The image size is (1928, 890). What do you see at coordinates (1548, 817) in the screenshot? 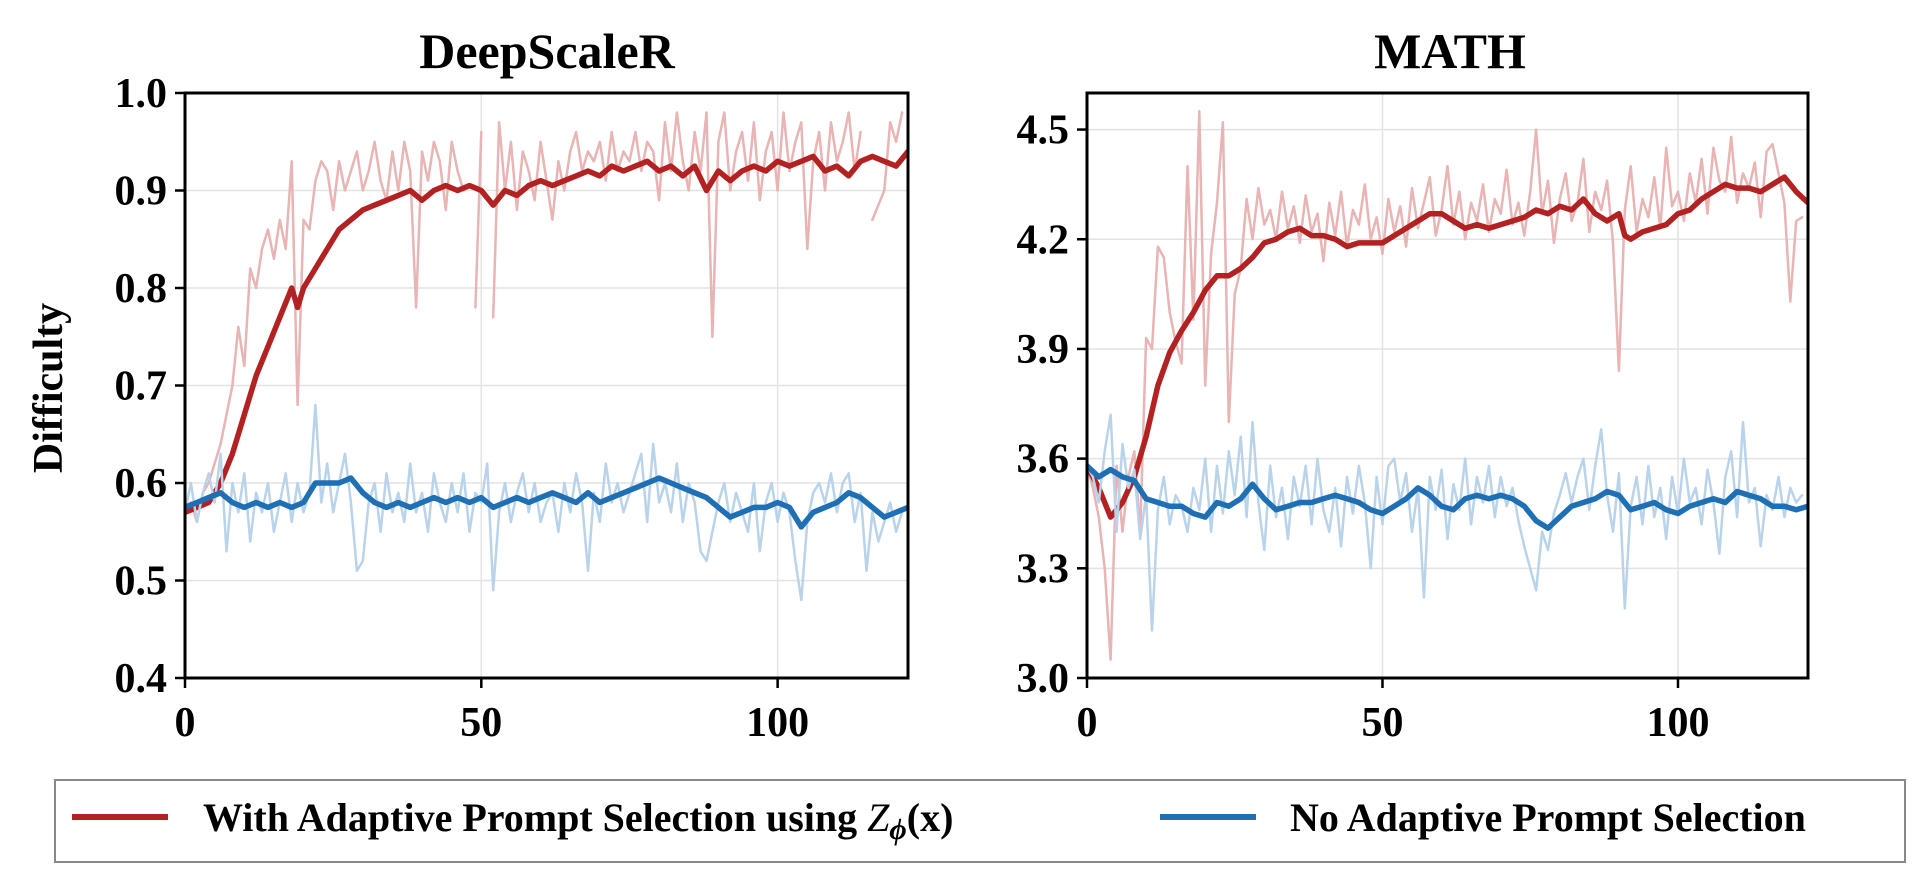
I see `legend-entry-baseline: No Adaptive Prompt Selection` at bounding box center [1548, 817].